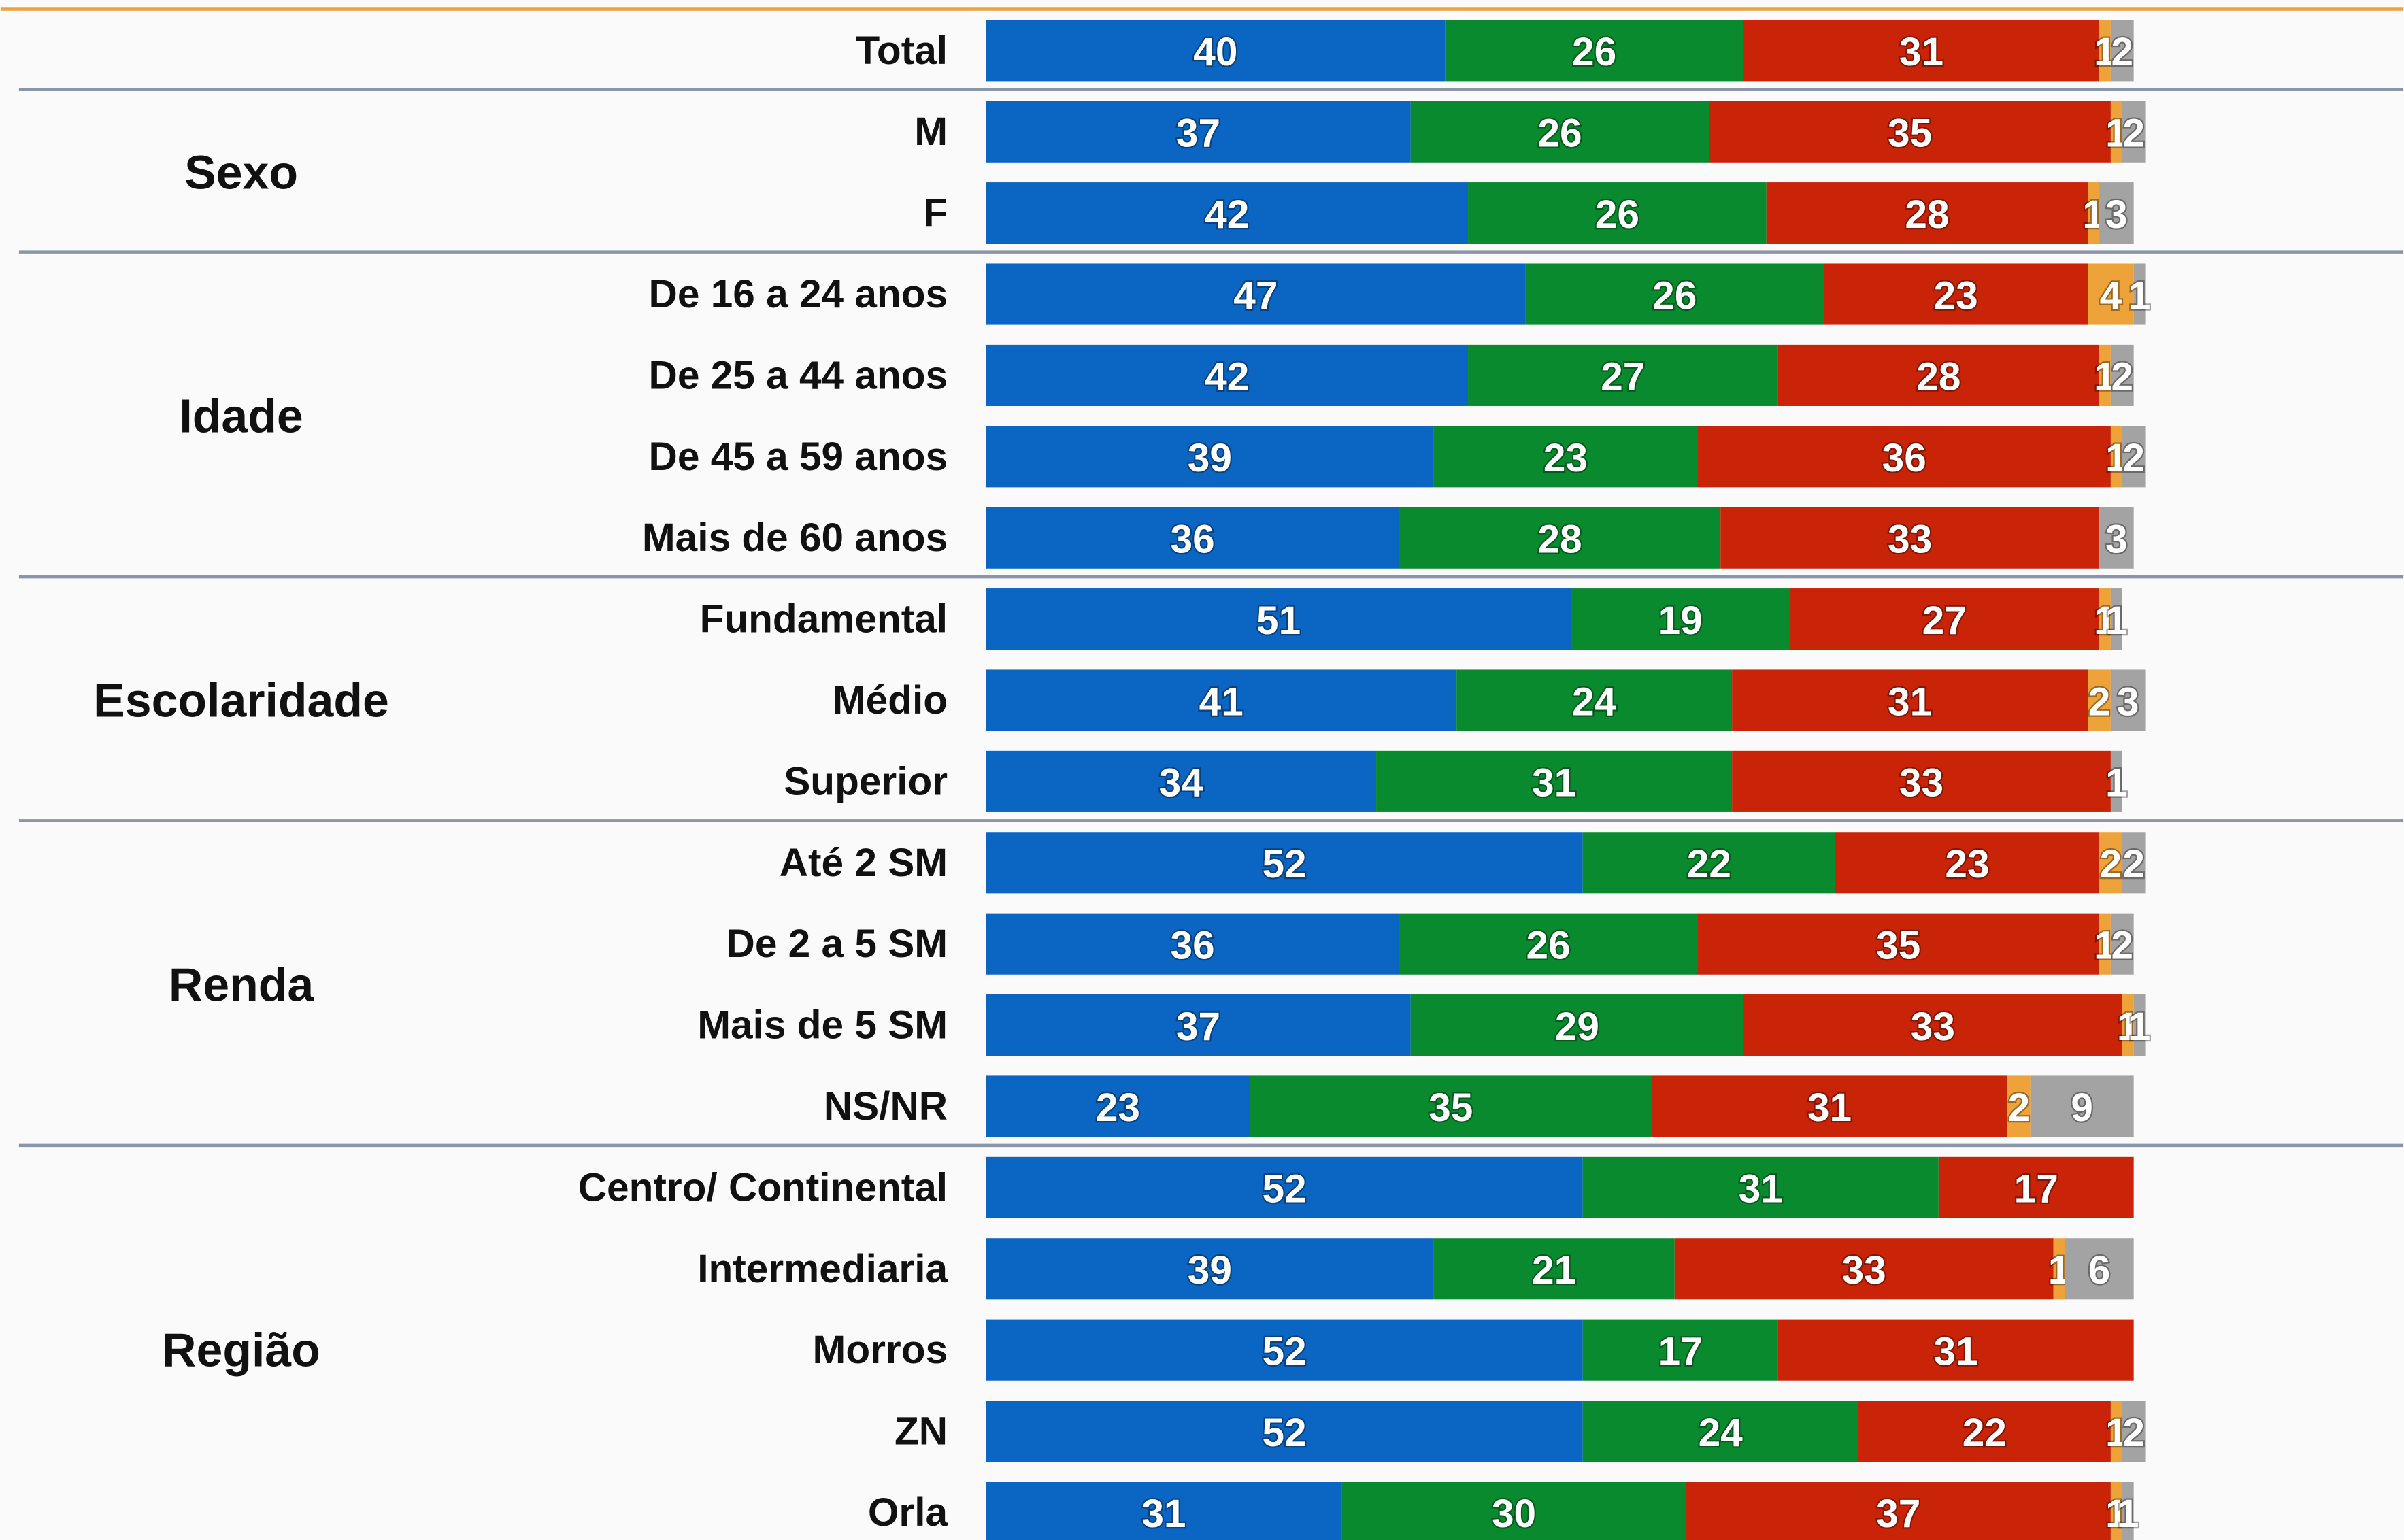  Describe the element at coordinates (1721, 1433) in the screenshot. I see `value-label: 24` at that location.